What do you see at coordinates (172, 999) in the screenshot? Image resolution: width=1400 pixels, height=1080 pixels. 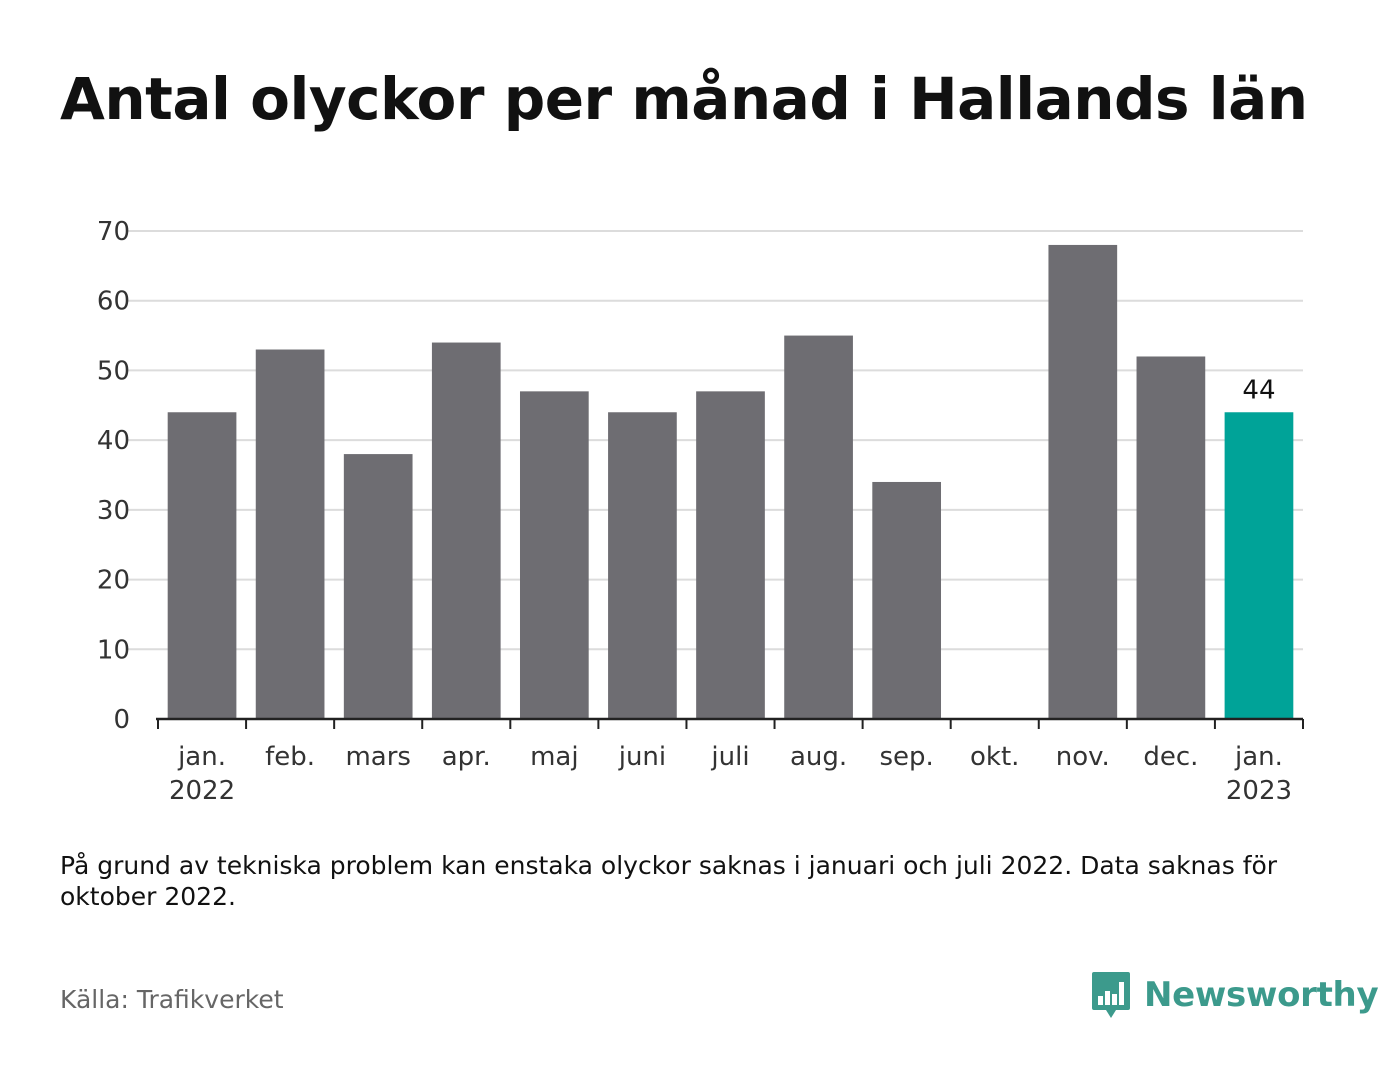 I see `source-text: Källa: Trafikverket` at bounding box center [172, 999].